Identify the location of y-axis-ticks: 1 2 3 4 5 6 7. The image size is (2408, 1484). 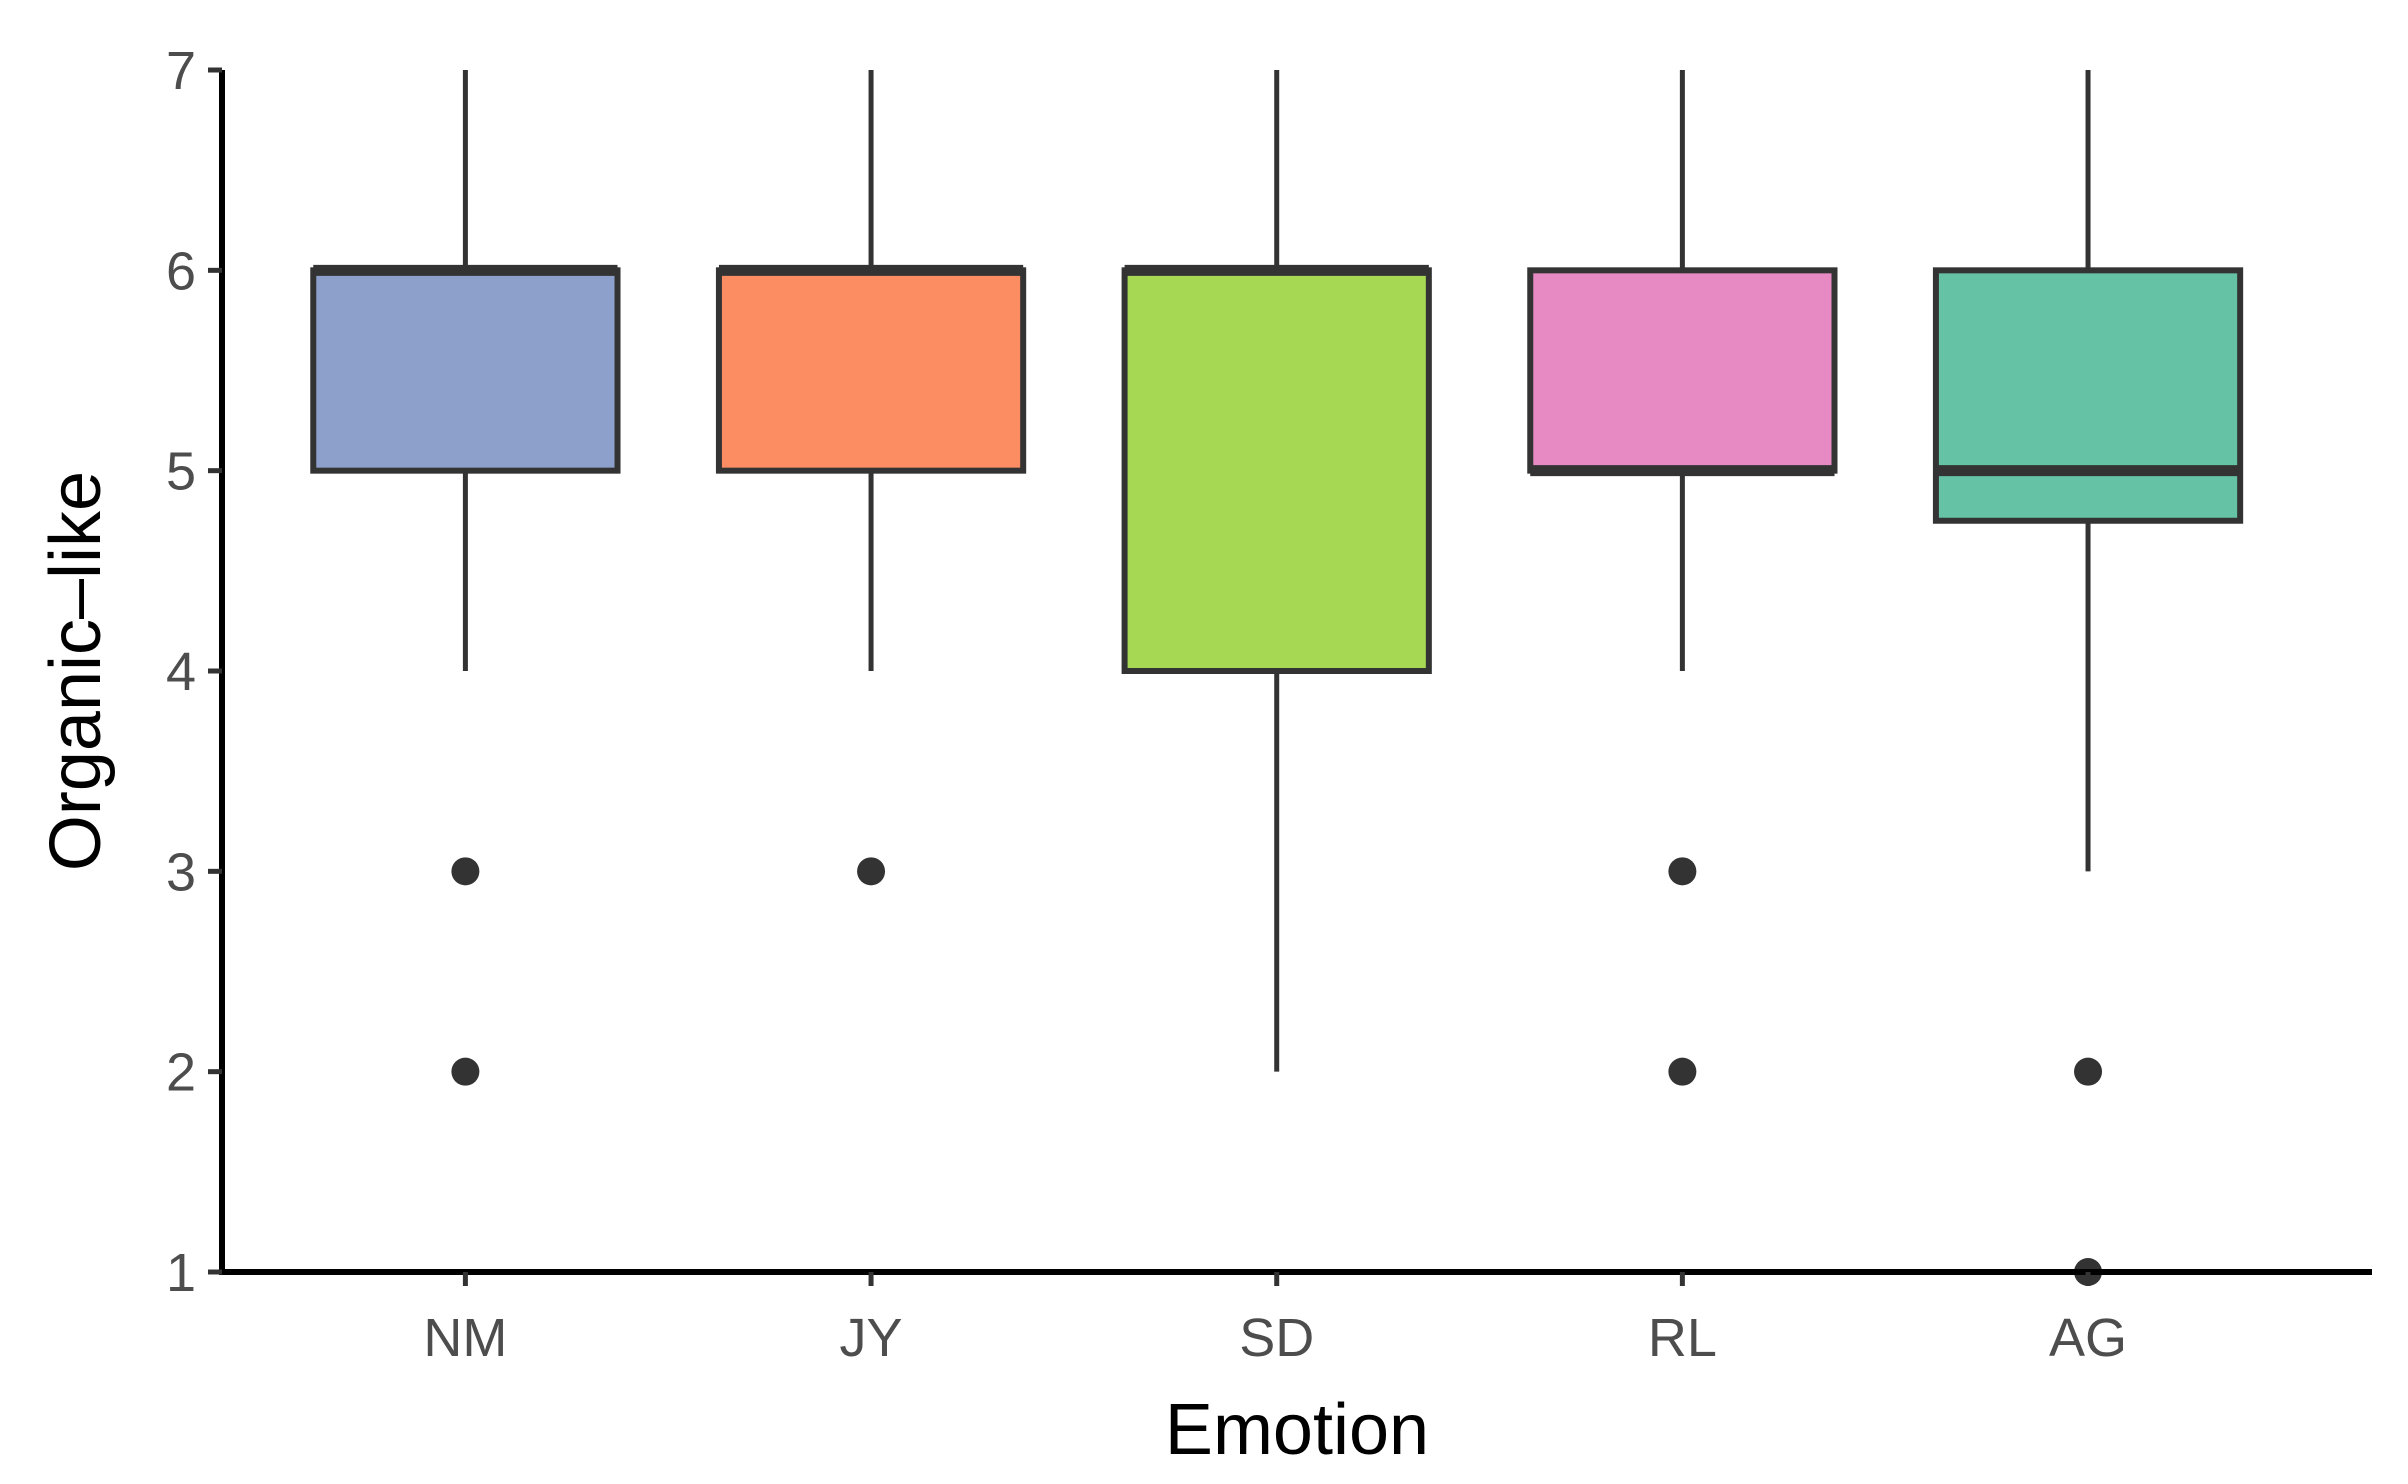
(194, 672).